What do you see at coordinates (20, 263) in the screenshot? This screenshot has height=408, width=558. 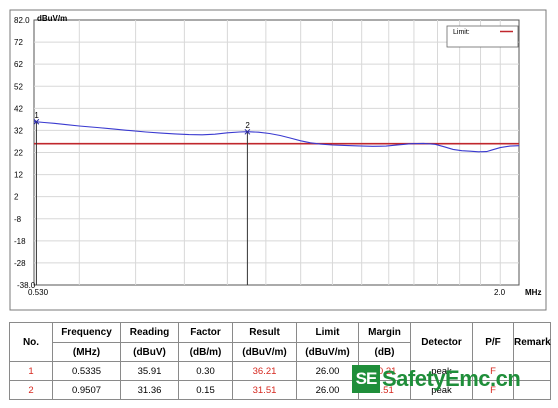 I see `y-tick-label: -28` at bounding box center [20, 263].